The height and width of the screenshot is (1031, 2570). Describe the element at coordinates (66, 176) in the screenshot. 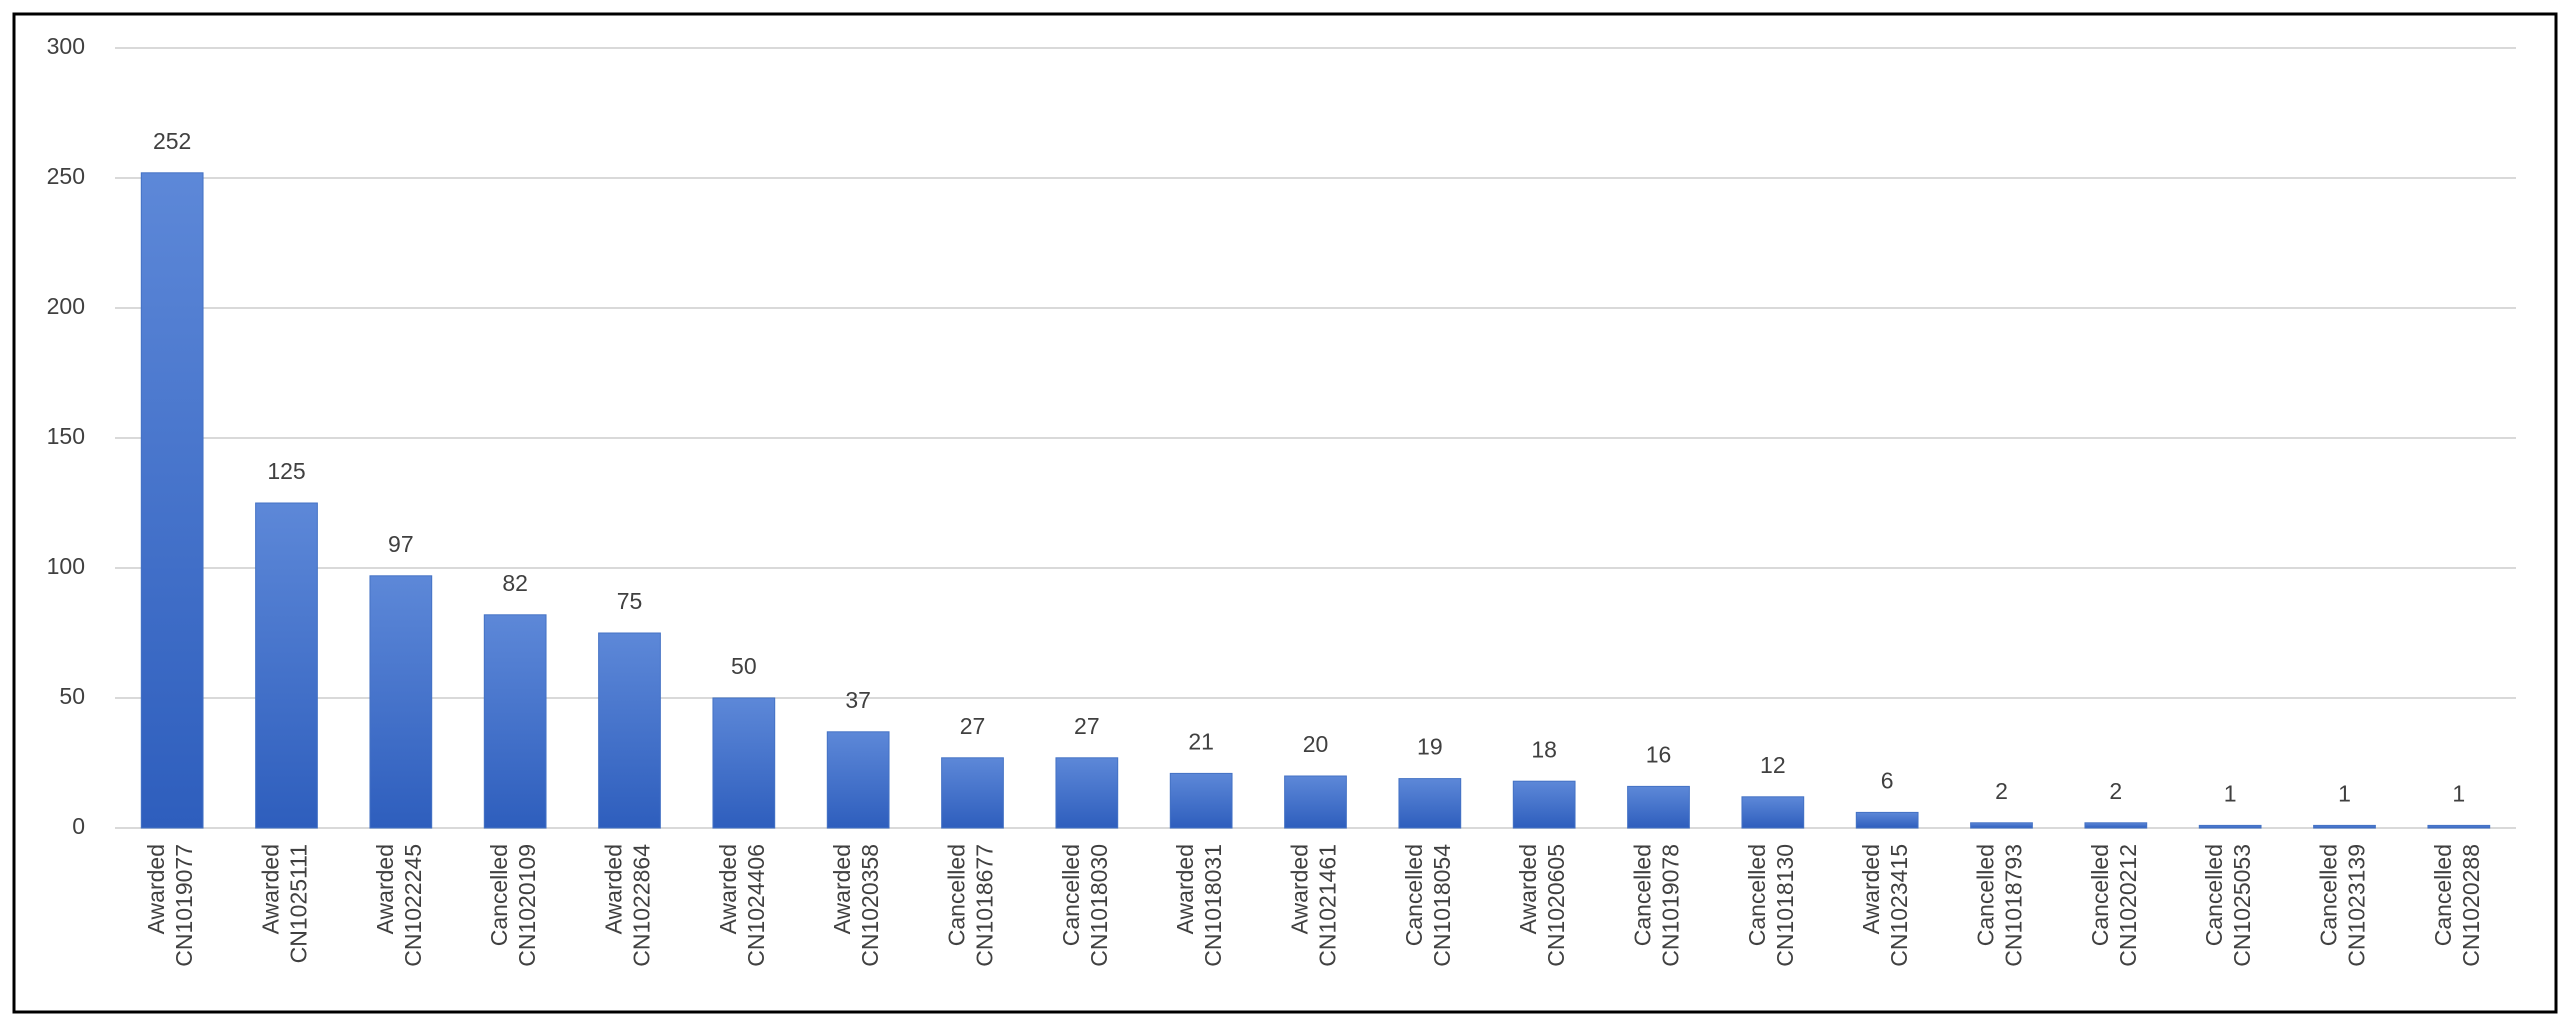

I see `y-tick-label: 250` at that location.